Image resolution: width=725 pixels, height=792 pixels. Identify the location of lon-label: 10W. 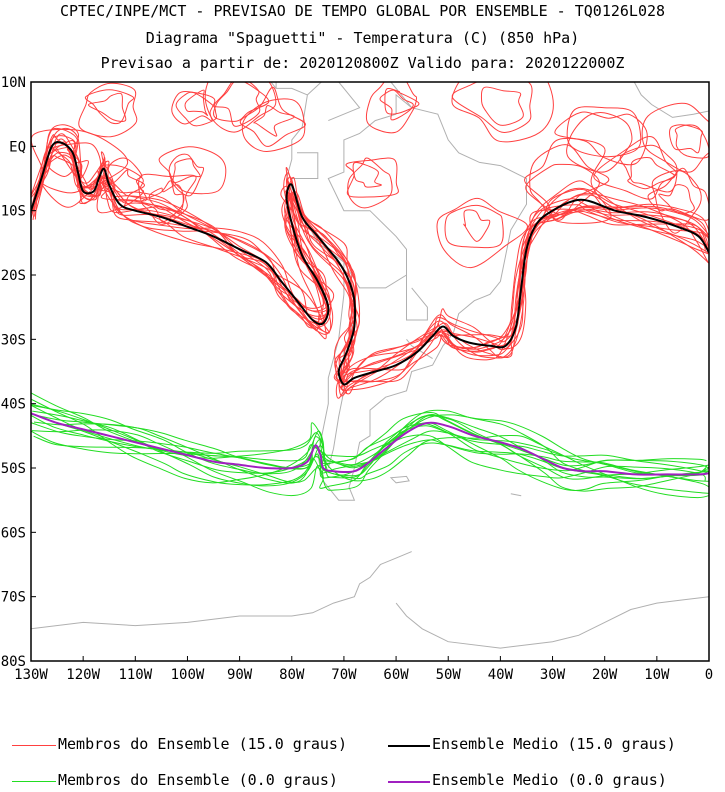
(657, 675).